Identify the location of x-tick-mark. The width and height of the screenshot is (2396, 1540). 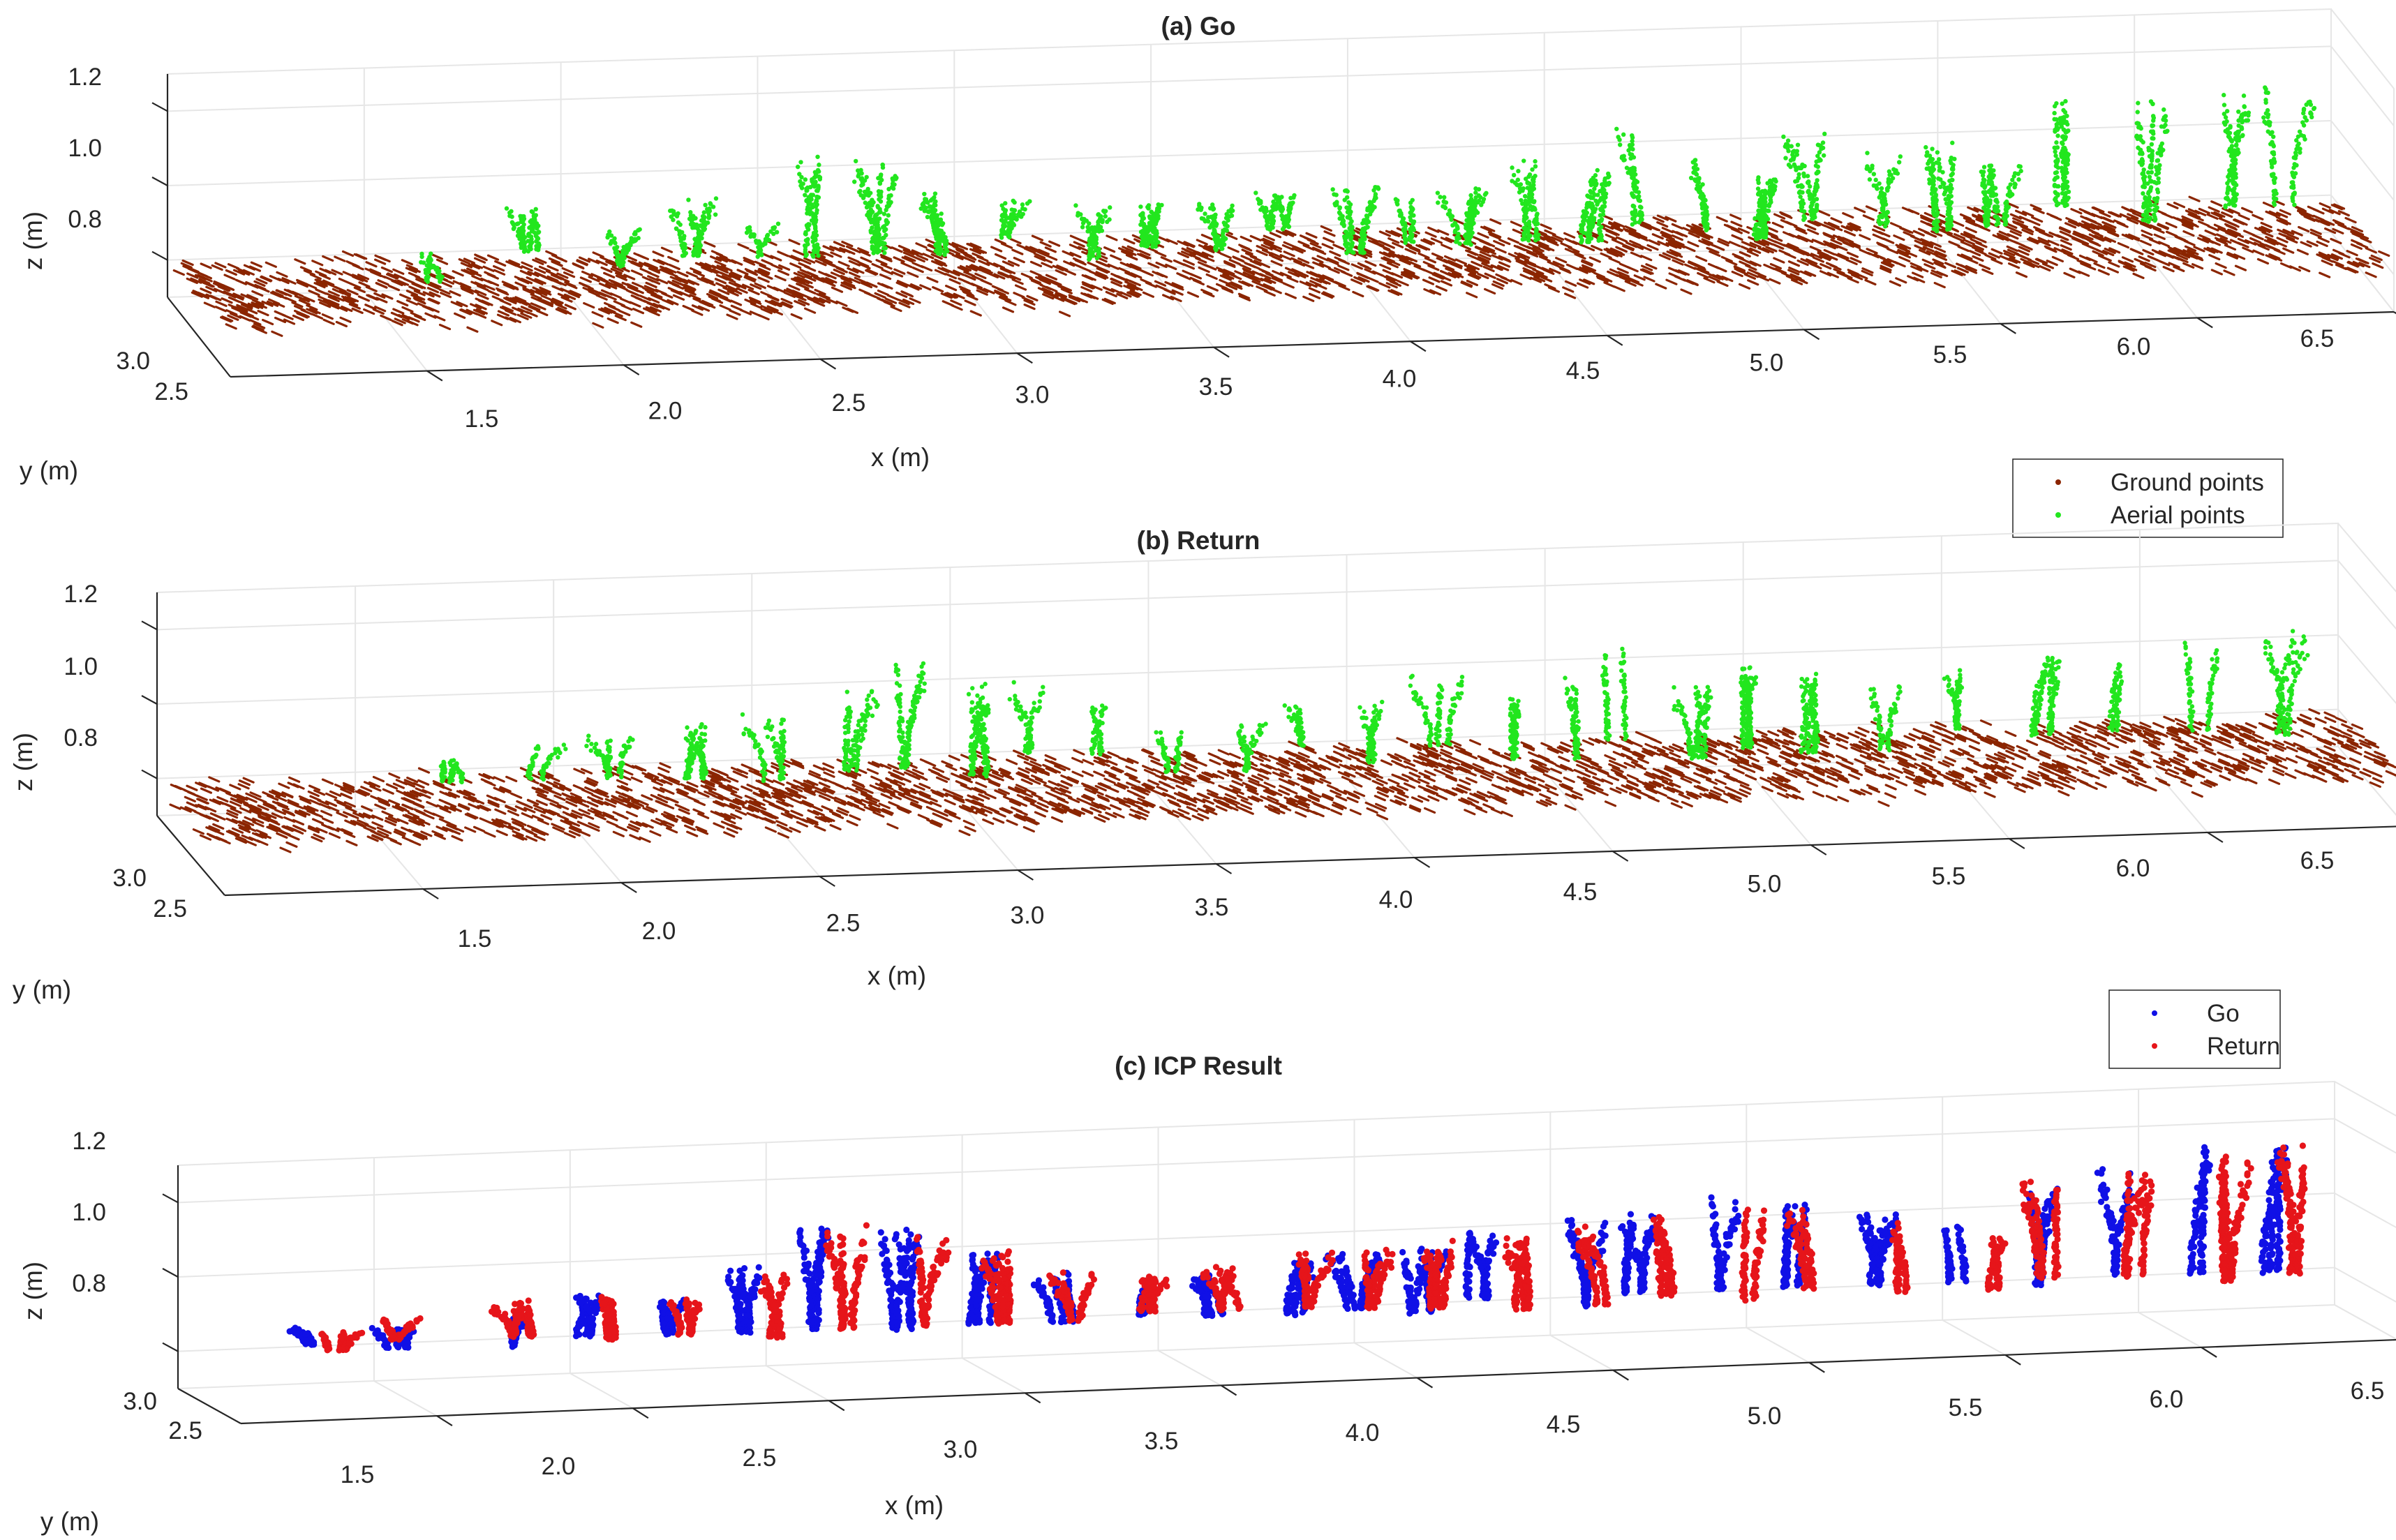
(1221, 352).